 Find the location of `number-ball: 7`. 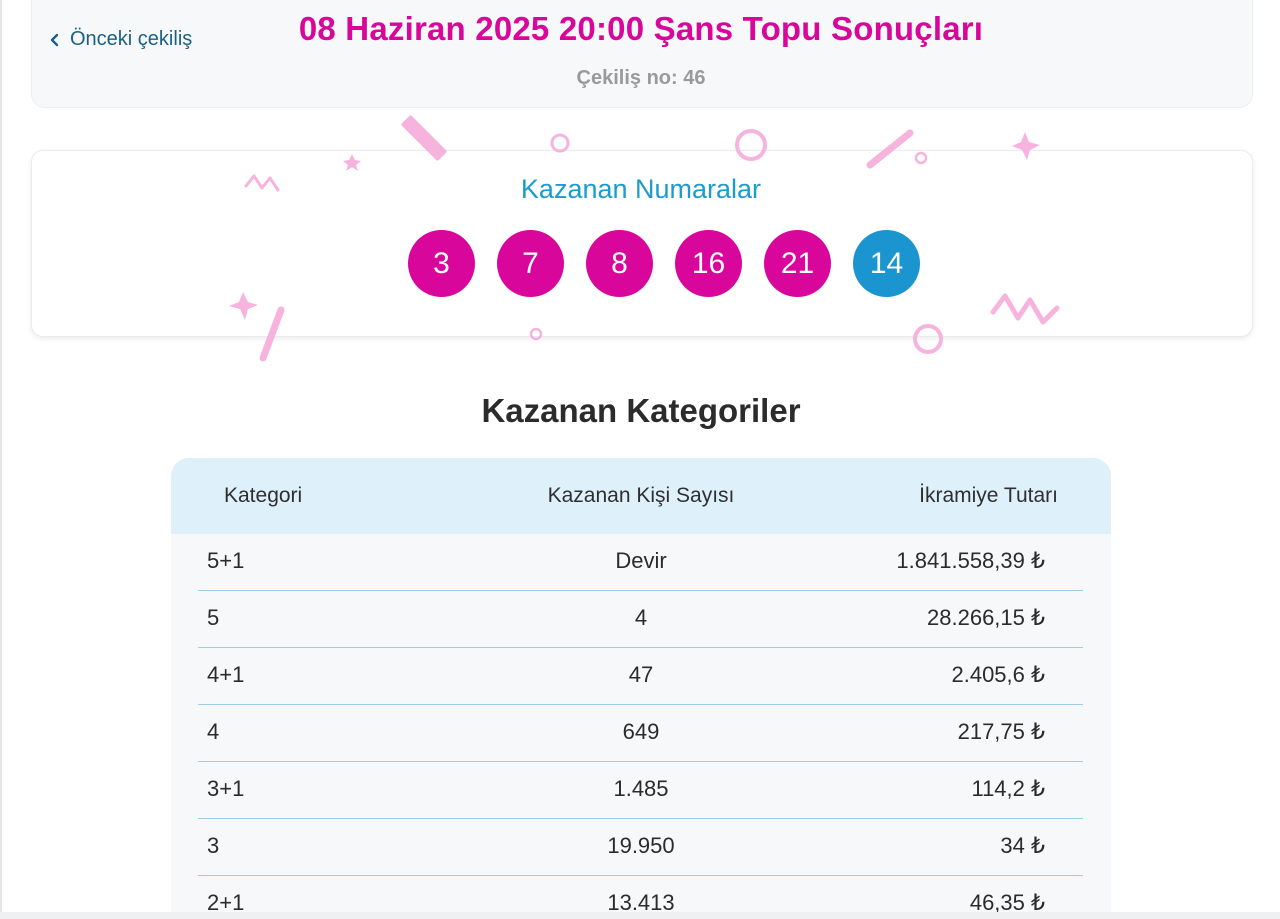

number-ball: 7 is located at coordinates (530, 263).